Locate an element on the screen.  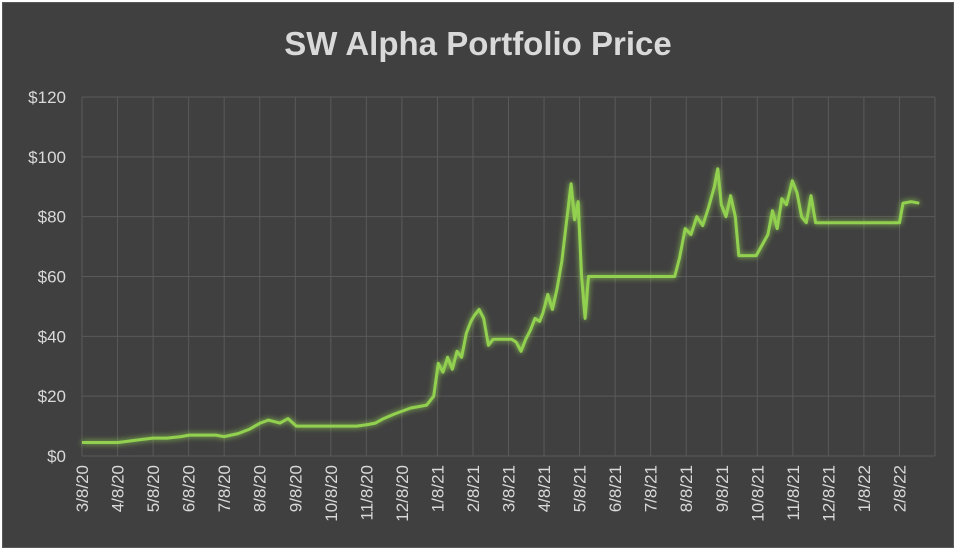
x-tick-label: 11/8/20 is located at coordinates (366, 492).